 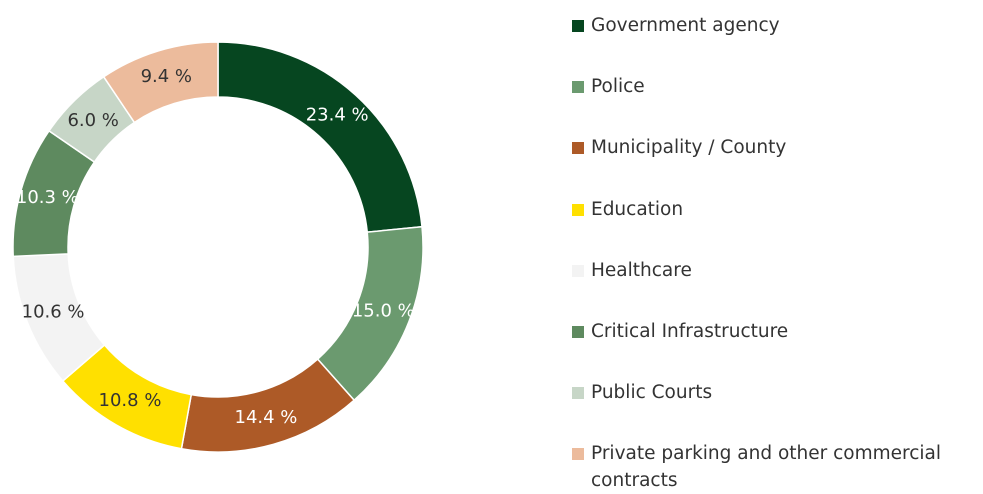 What do you see at coordinates (130, 400) in the screenshot?
I see `data-label: 10.8 %` at bounding box center [130, 400].